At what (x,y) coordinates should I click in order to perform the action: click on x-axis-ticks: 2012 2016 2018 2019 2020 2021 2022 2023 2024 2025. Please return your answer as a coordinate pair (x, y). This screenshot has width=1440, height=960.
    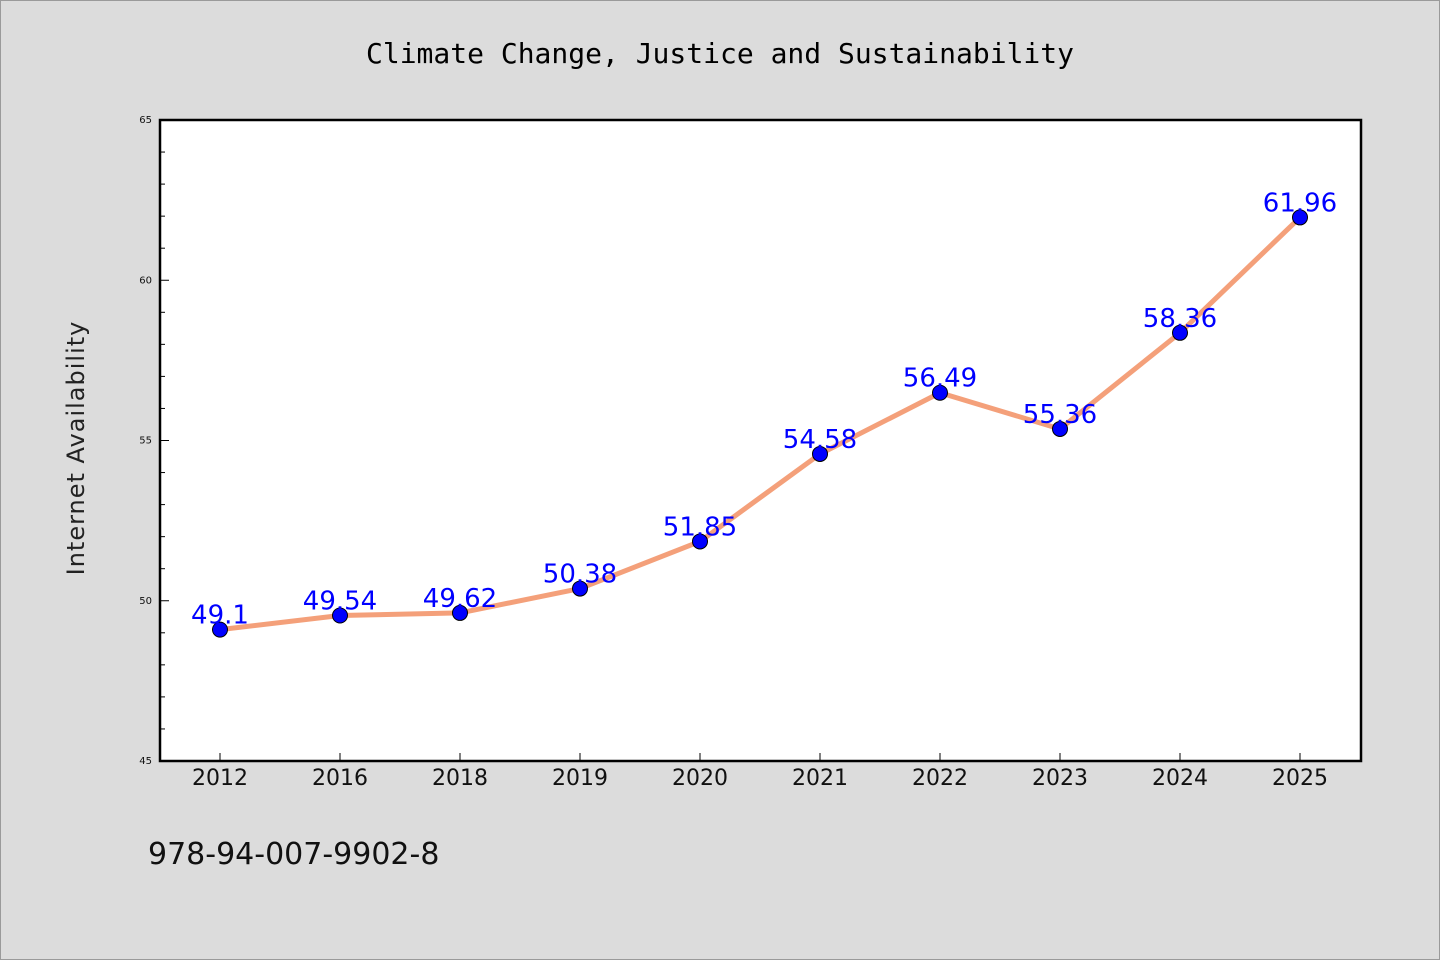
    Looking at the image, I should click on (760, 772).